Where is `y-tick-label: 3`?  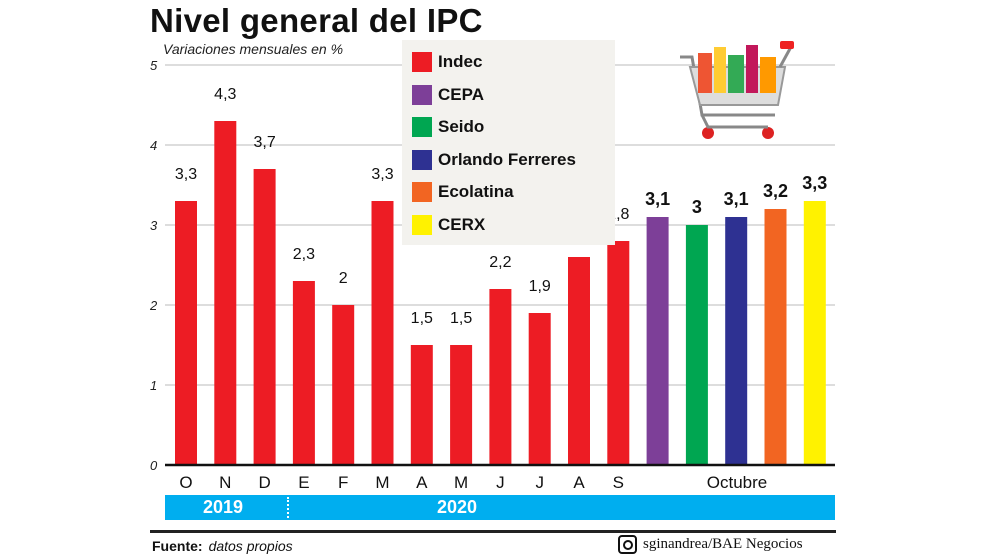 y-tick-label: 3 is located at coordinates (154, 225).